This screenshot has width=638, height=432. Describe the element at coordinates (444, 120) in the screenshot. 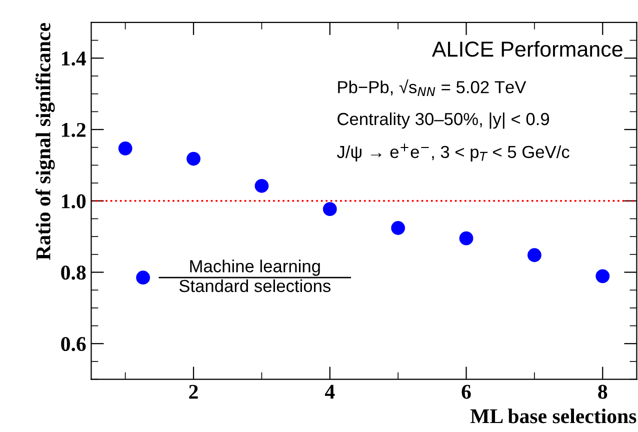

I see `annotation: Centrality 30–50%, |y| < 0.9` at that location.